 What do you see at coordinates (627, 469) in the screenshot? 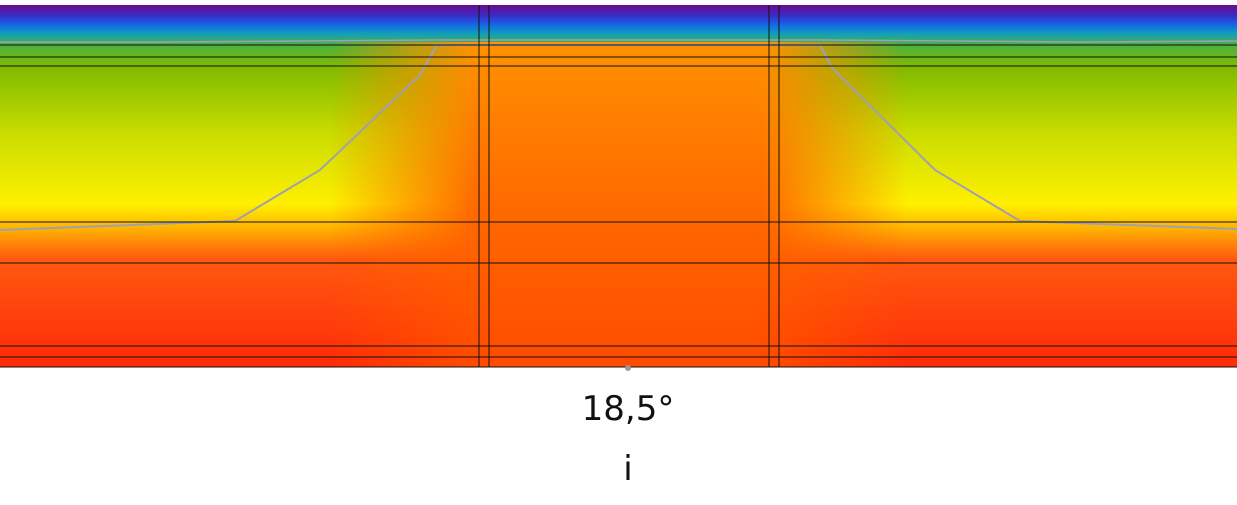
I see `side-label: i` at bounding box center [627, 469].